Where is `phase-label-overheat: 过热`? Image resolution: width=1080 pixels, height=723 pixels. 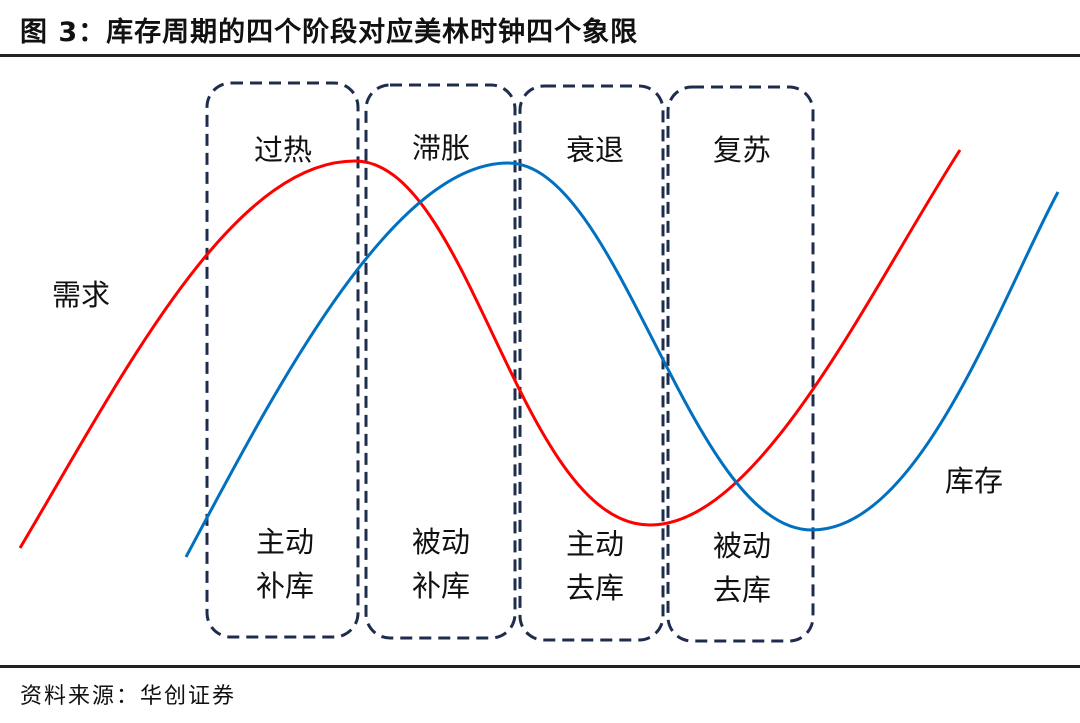
phase-label-overheat: 过热 is located at coordinates (282, 150).